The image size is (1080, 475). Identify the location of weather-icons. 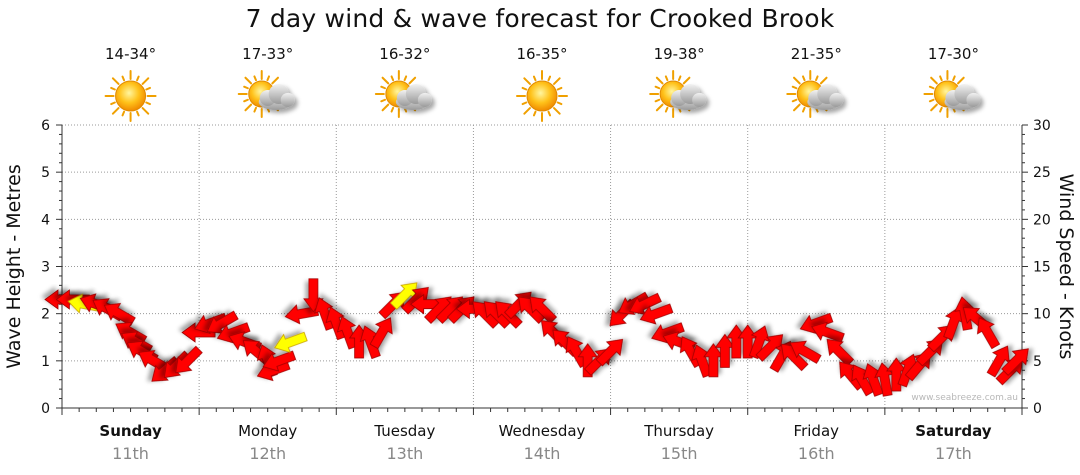
(542, 96).